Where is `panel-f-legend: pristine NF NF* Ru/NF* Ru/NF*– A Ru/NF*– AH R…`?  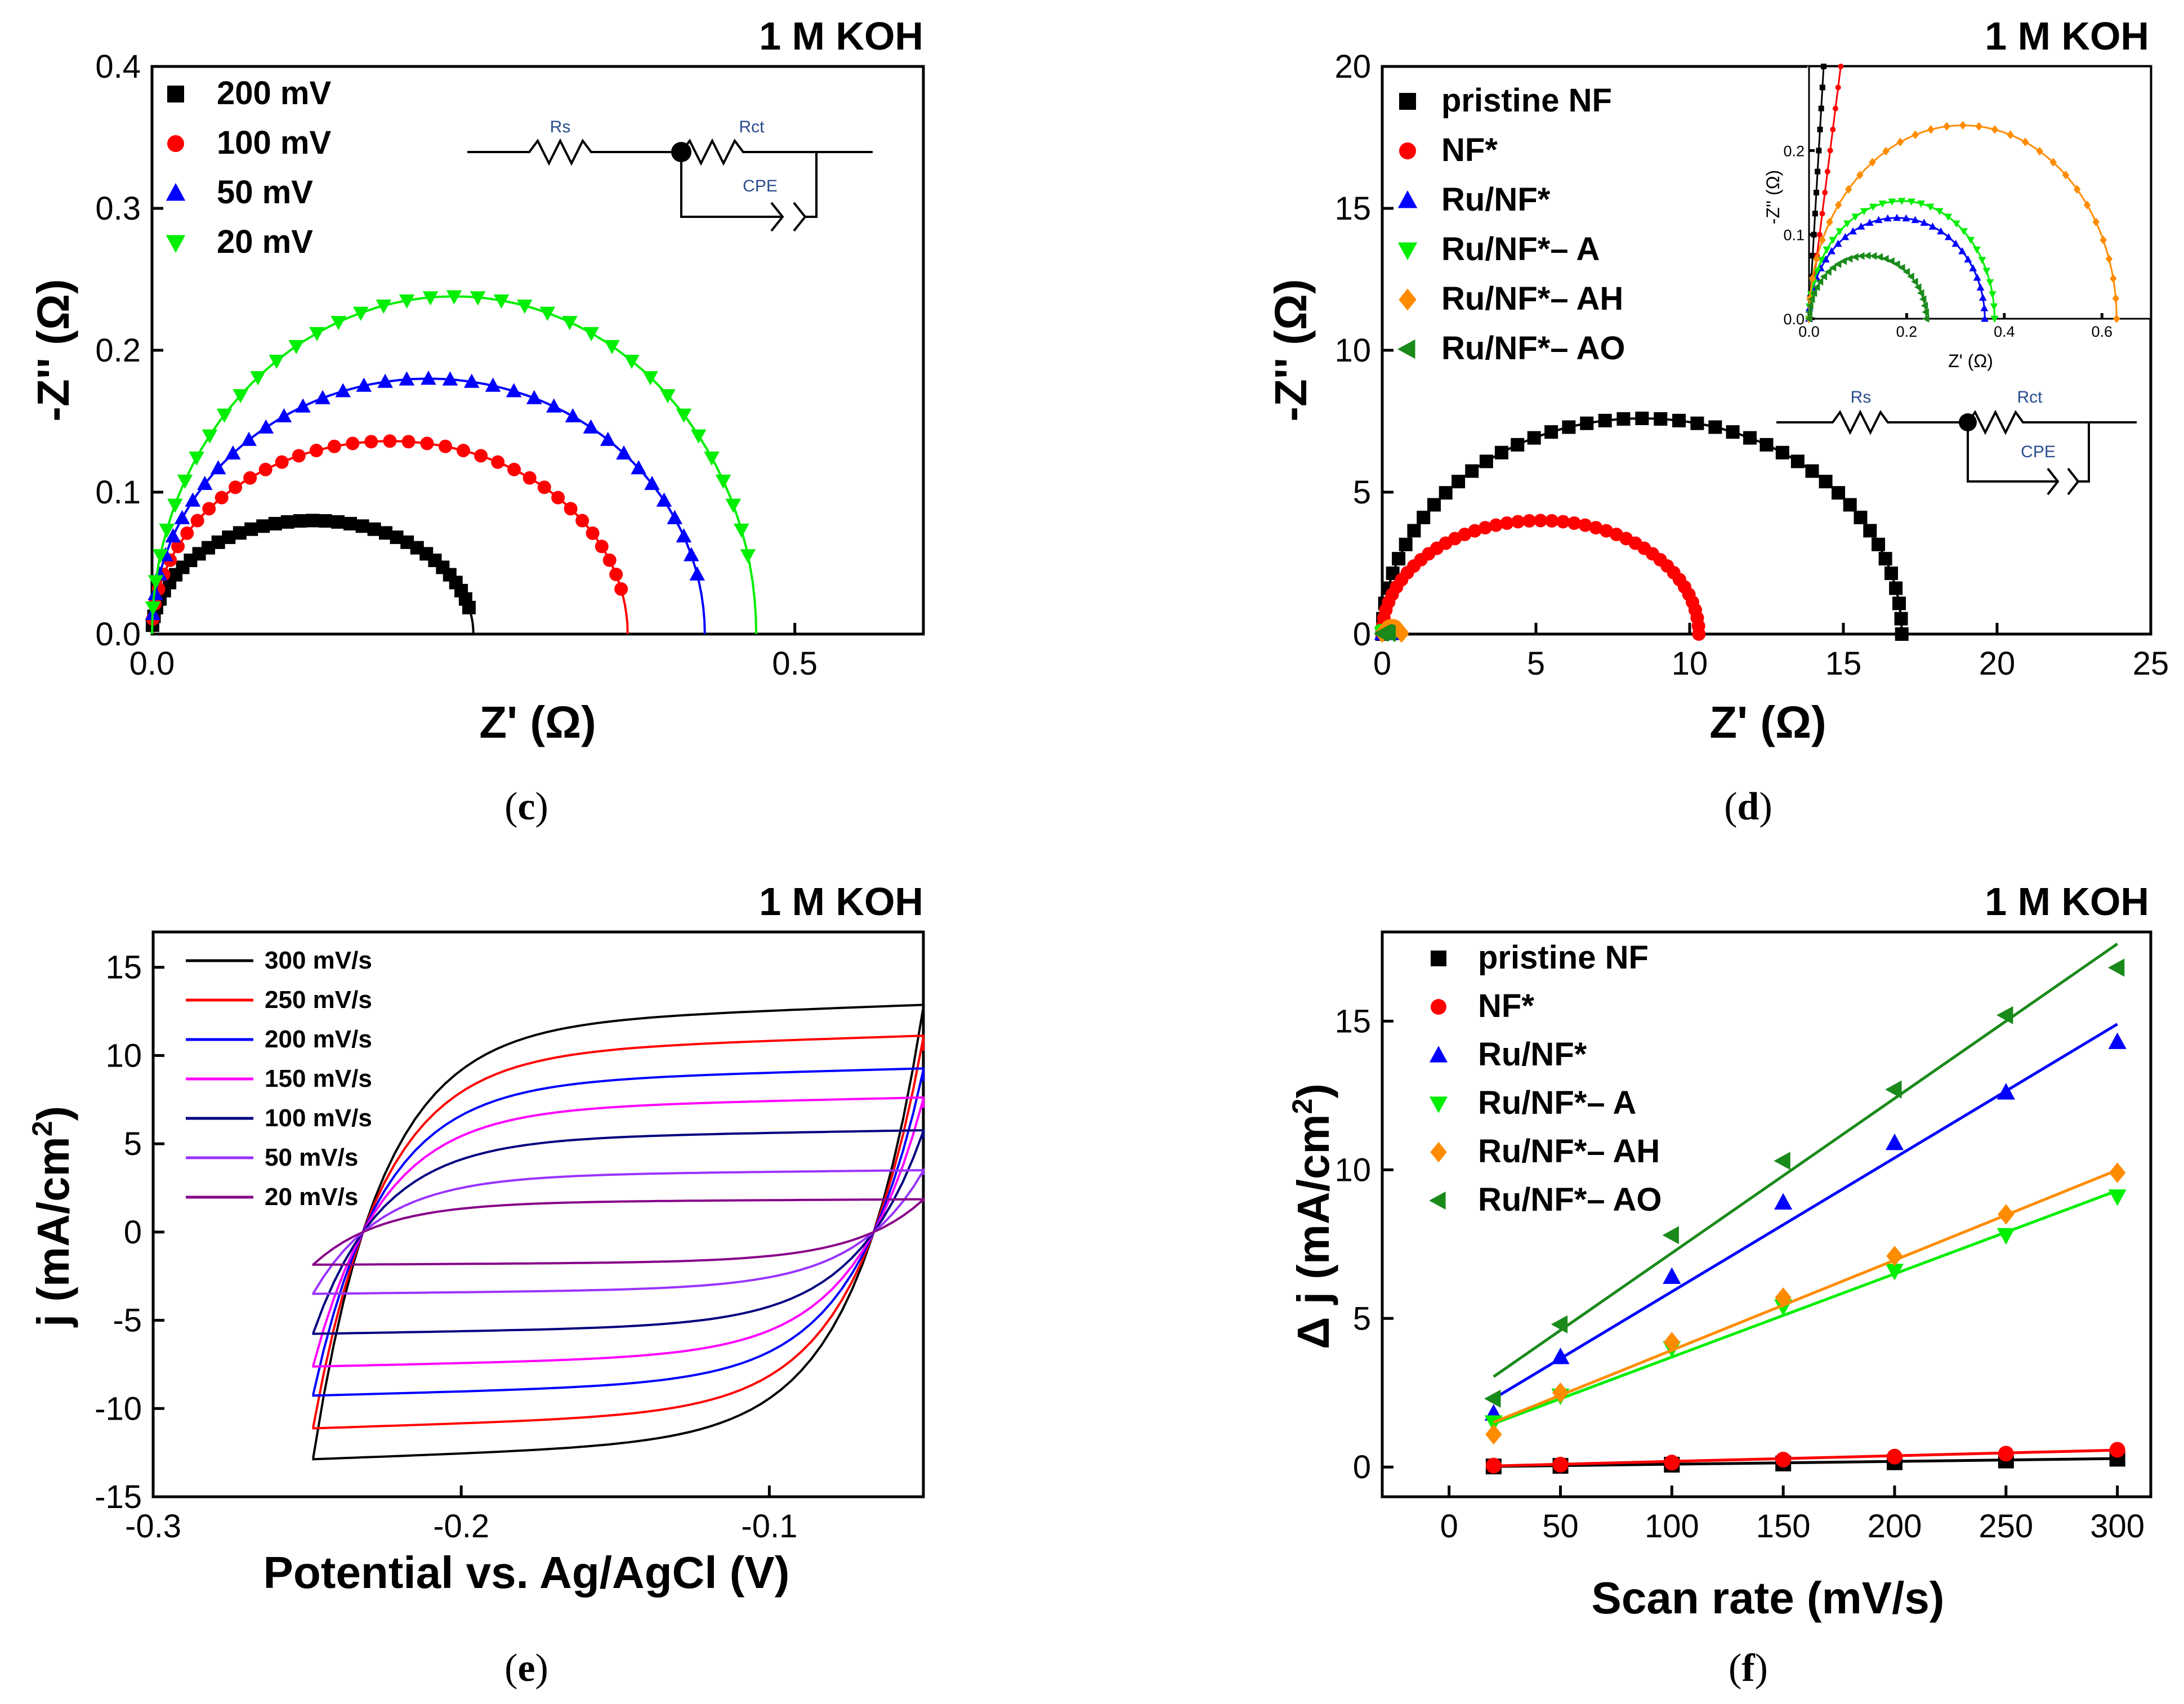
panel-f-legend: pristine NF NF* Ru/NF* Ru/NF*– A Ru/NF*– AH R… is located at coordinates (1545, 1078).